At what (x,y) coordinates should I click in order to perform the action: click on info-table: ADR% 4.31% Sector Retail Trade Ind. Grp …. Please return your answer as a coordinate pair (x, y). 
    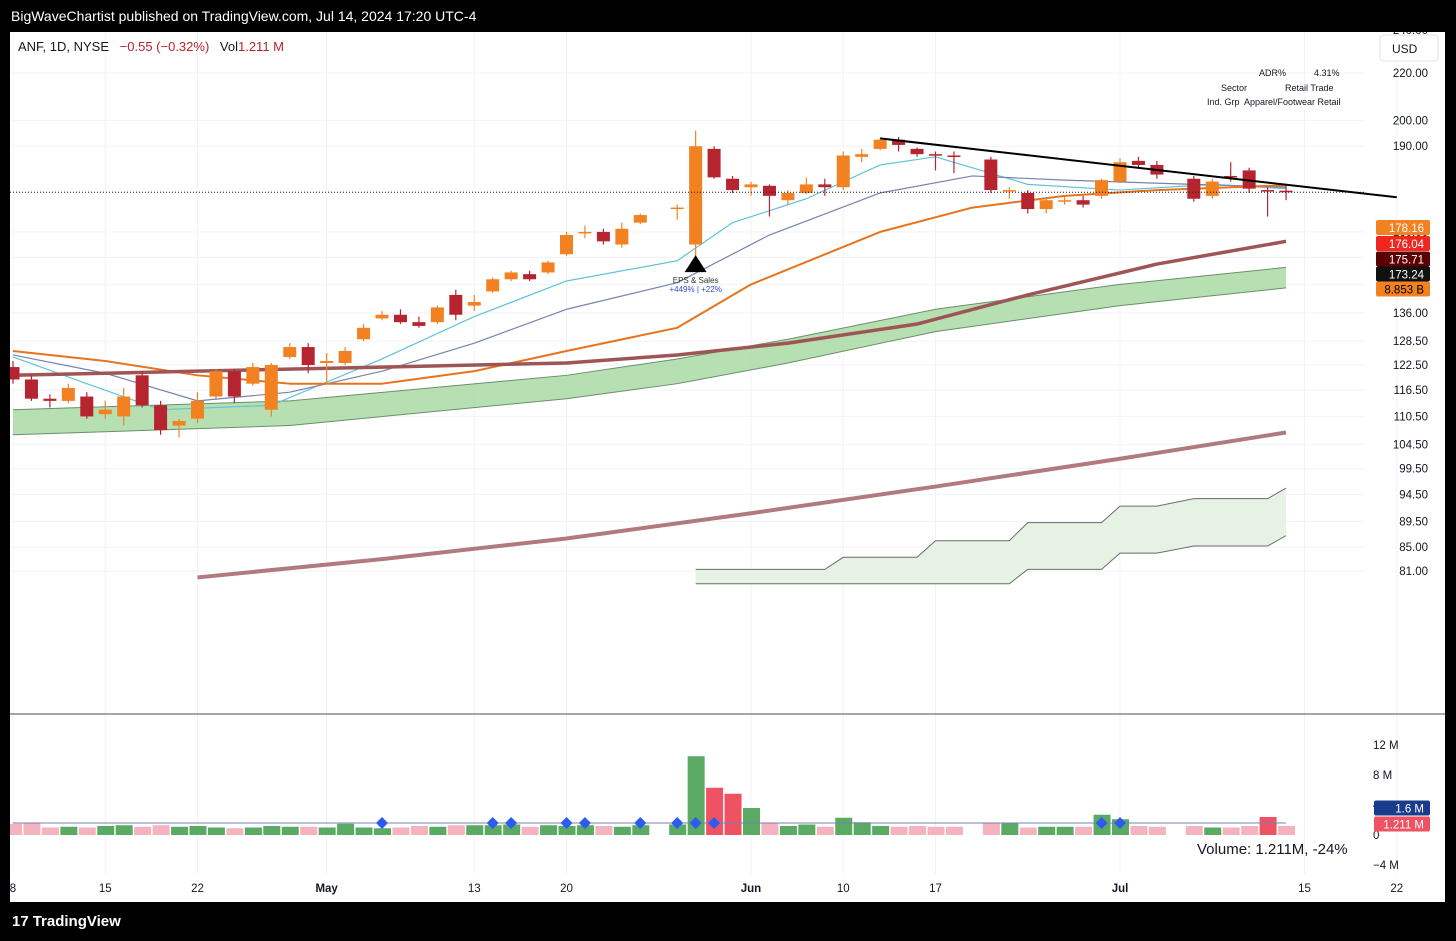
    Looking at the image, I should click on (1274, 87).